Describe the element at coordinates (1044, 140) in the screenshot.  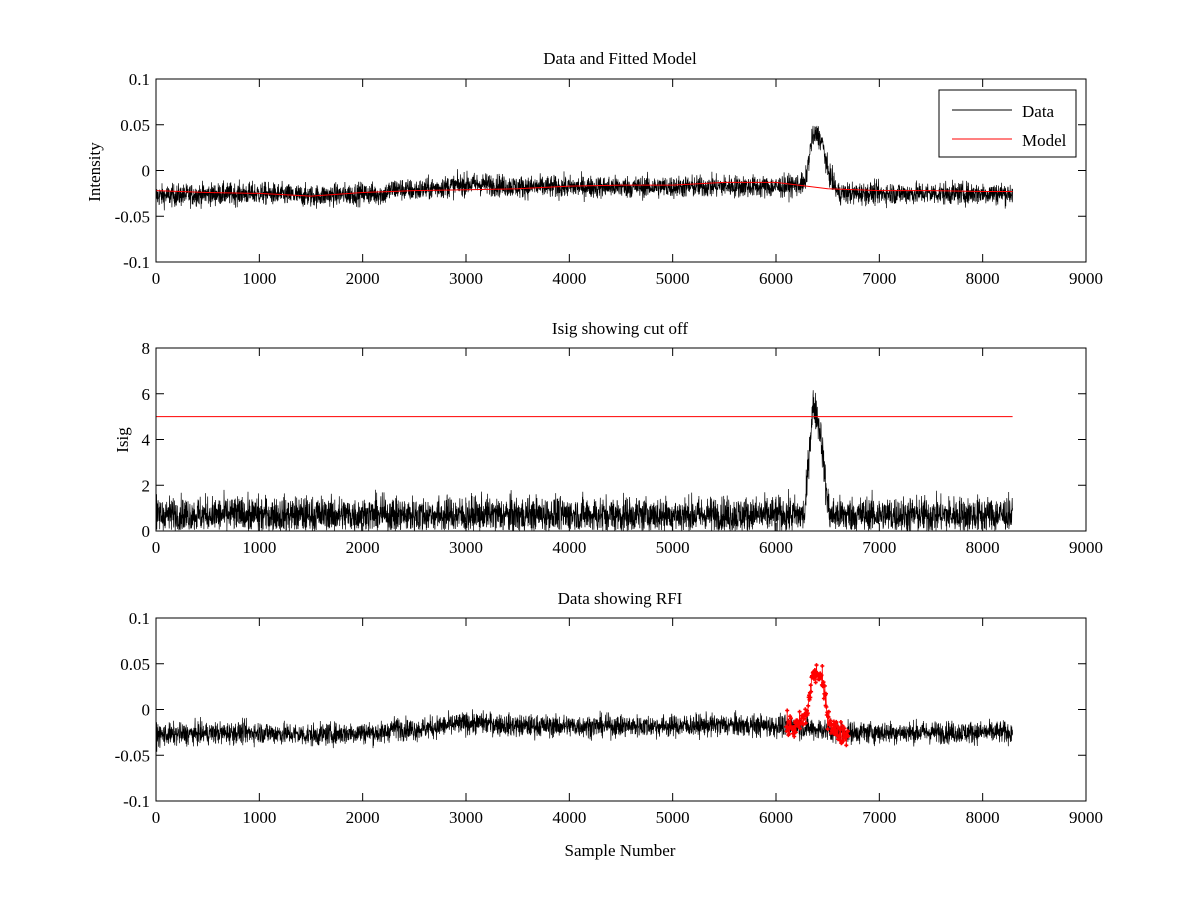
I see `legend-label-model: Model` at that location.